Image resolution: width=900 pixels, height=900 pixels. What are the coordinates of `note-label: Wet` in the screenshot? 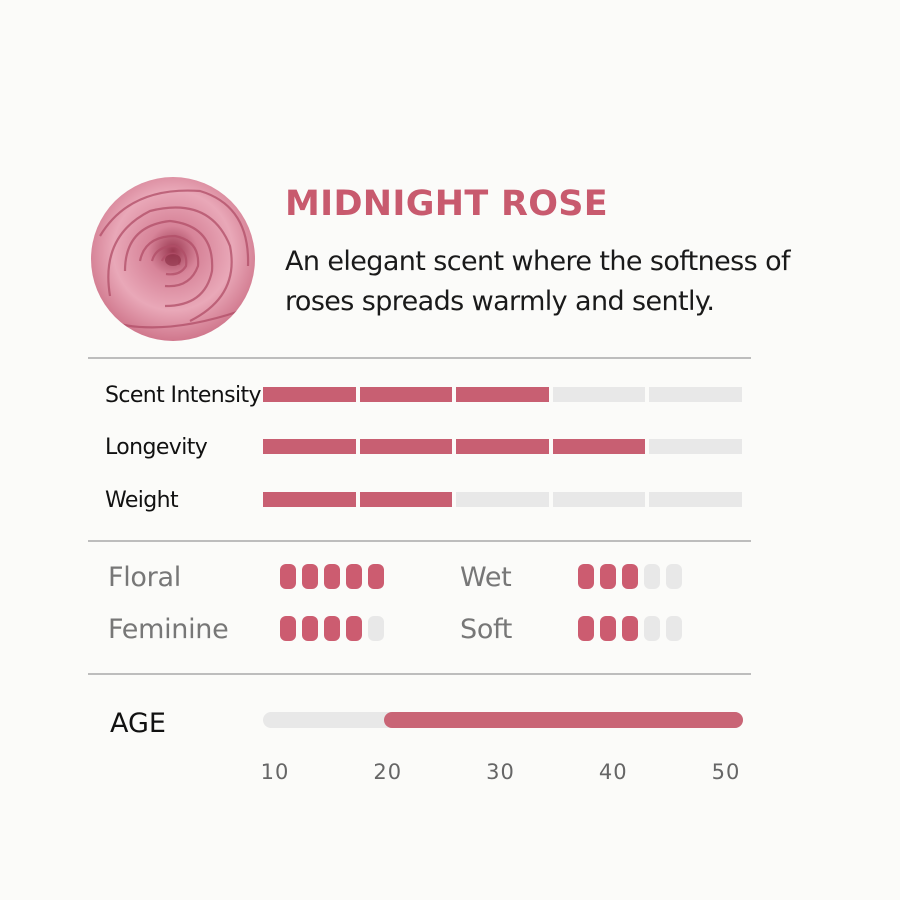 It's located at (486, 577).